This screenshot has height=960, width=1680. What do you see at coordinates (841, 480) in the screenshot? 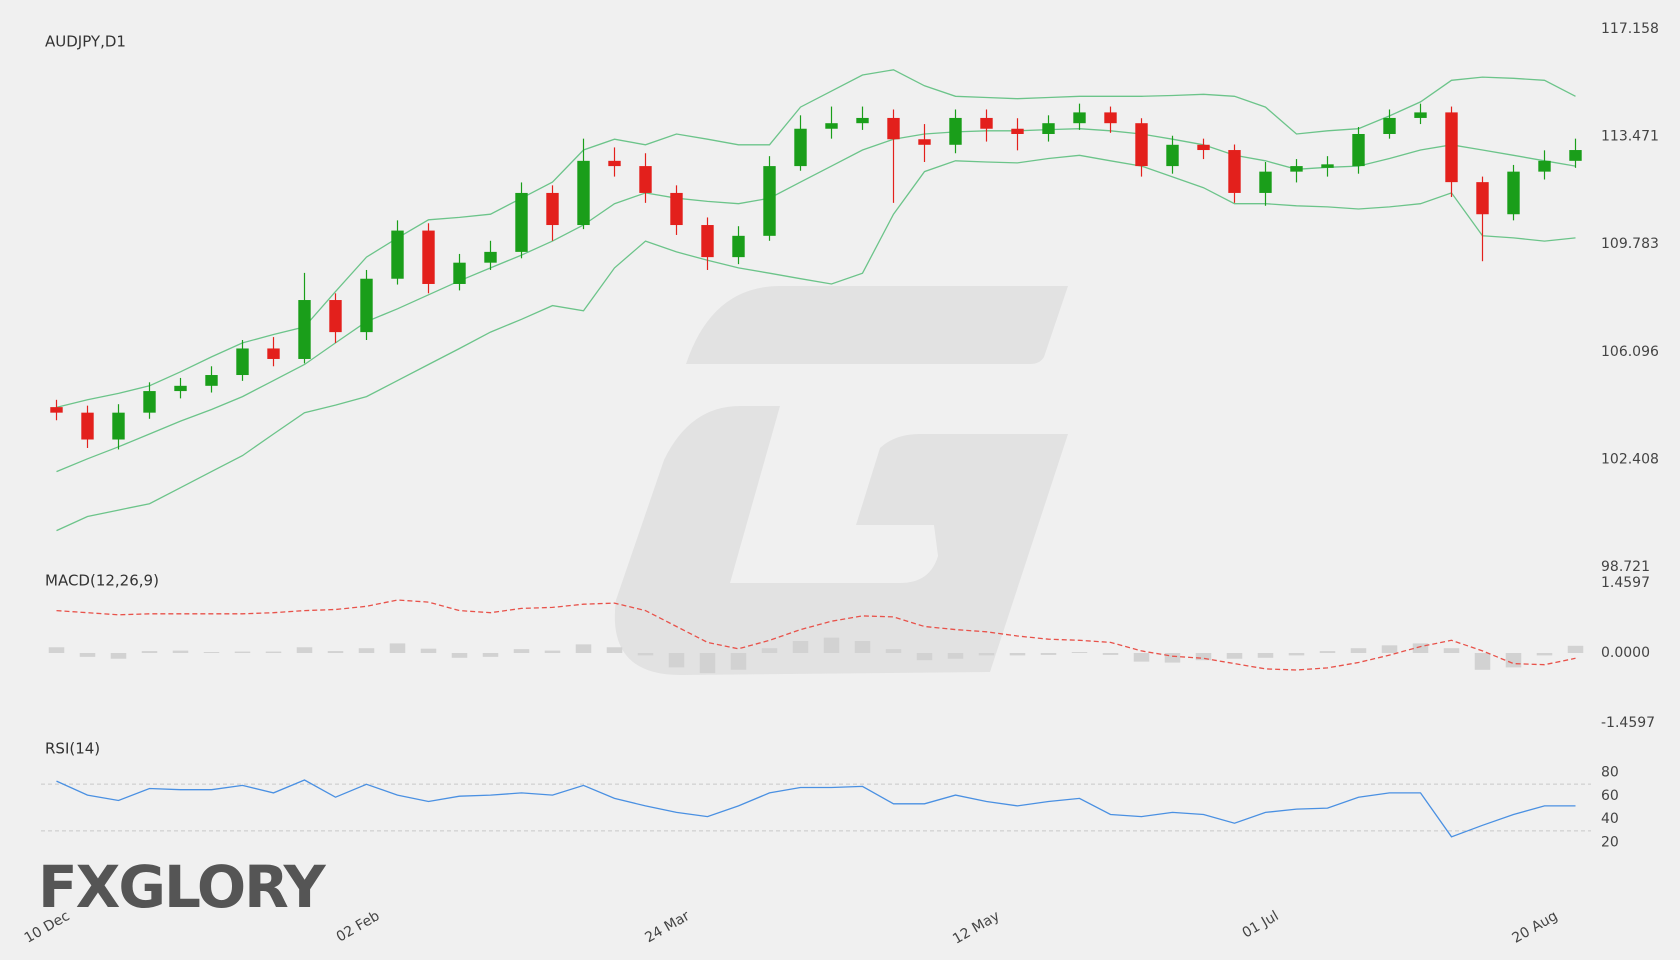
I see `watermark` at bounding box center [841, 480].